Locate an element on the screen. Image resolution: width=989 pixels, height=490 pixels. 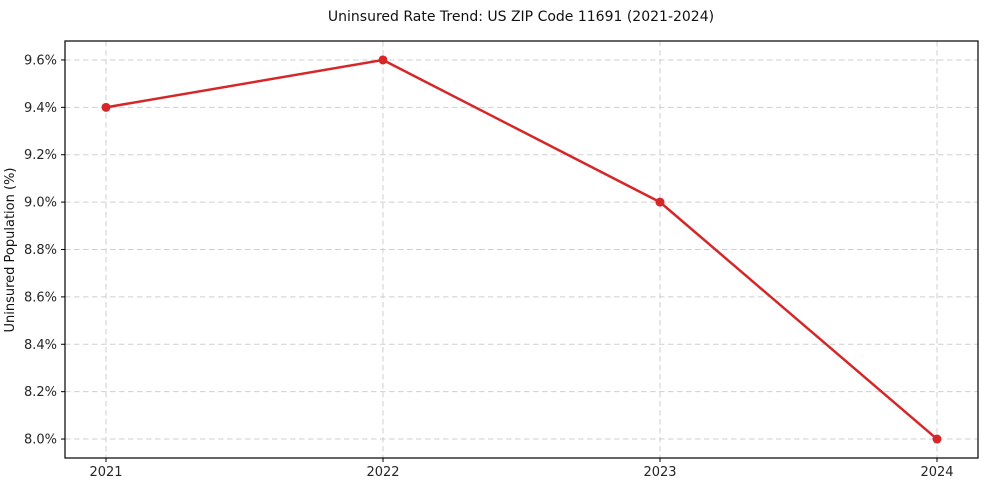
y-tick-label: 9.0% is located at coordinates (40, 203).